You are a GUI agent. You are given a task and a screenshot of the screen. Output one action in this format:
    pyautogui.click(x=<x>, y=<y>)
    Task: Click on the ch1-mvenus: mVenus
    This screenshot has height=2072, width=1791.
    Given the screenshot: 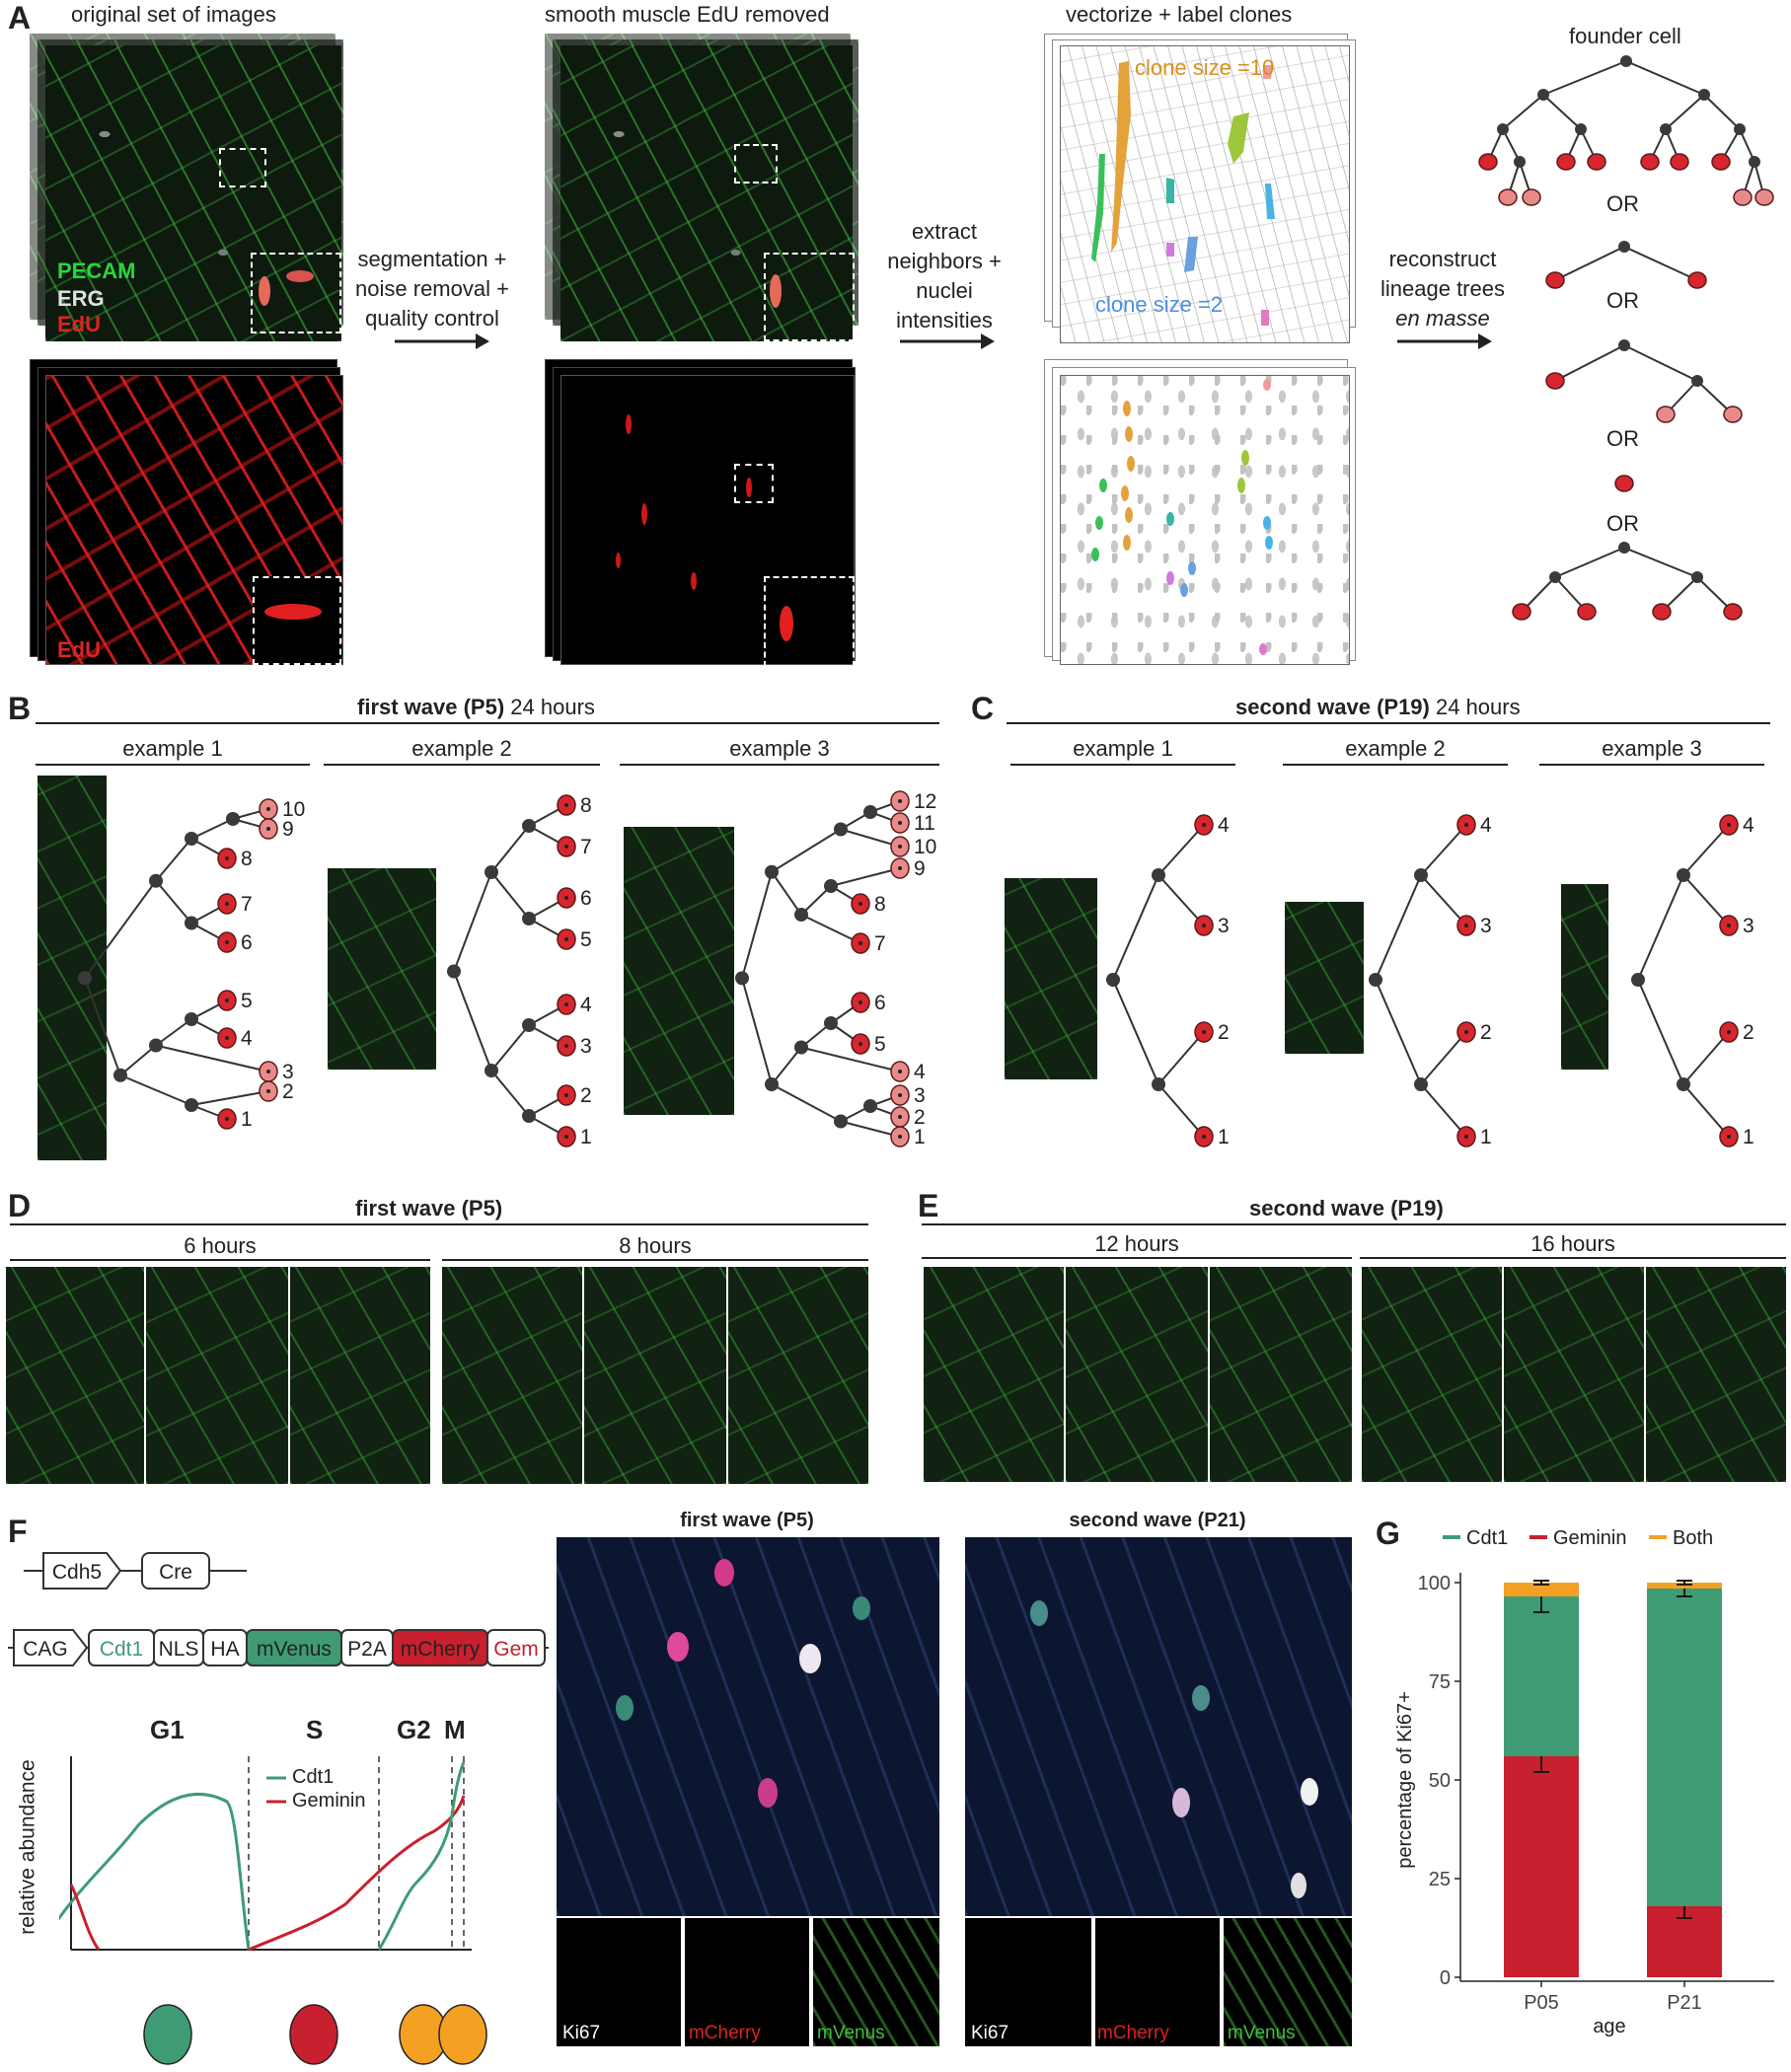 What is the action you would take?
    pyautogui.click(x=851, y=2033)
    